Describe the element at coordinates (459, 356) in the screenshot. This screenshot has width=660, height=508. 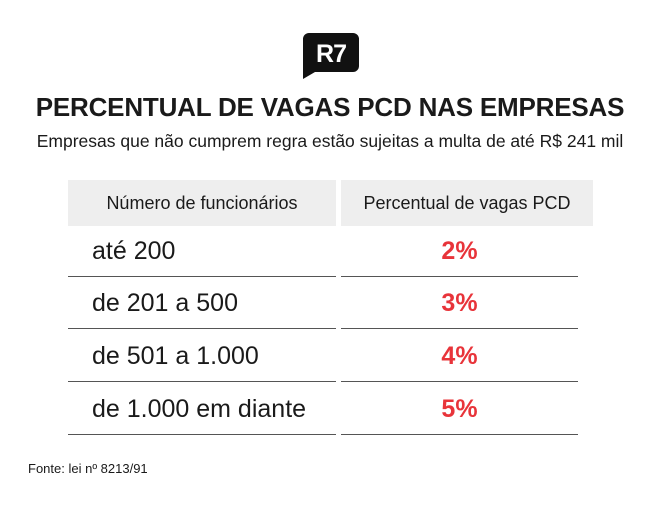
I see `percent-cell: 4%` at that location.